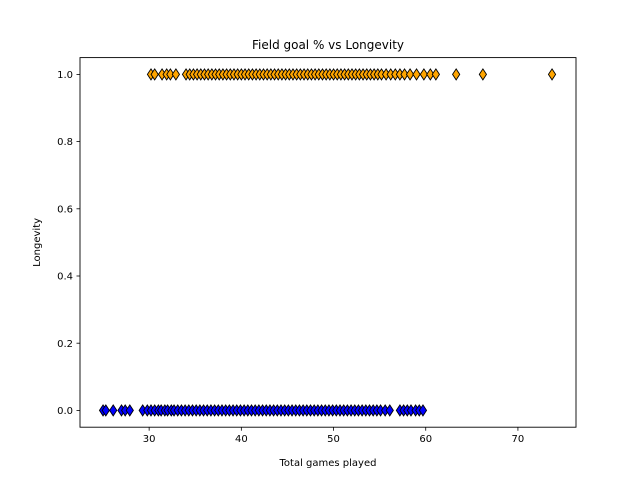 The width and height of the screenshot is (640, 480). What do you see at coordinates (68, 243) in the screenshot?
I see `y-axis-ticks: 0.0 0.2 0.4 0.6 0.8 1.0` at bounding box center [68, 243].